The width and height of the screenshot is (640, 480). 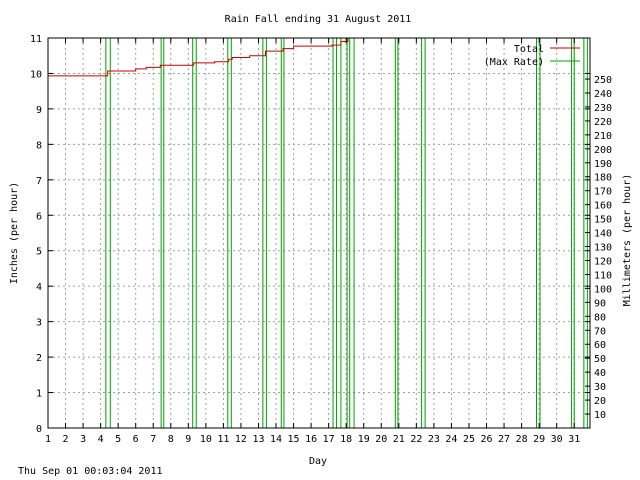 I want to click on y2-tick-label: 180, so click(x=603, y=178).